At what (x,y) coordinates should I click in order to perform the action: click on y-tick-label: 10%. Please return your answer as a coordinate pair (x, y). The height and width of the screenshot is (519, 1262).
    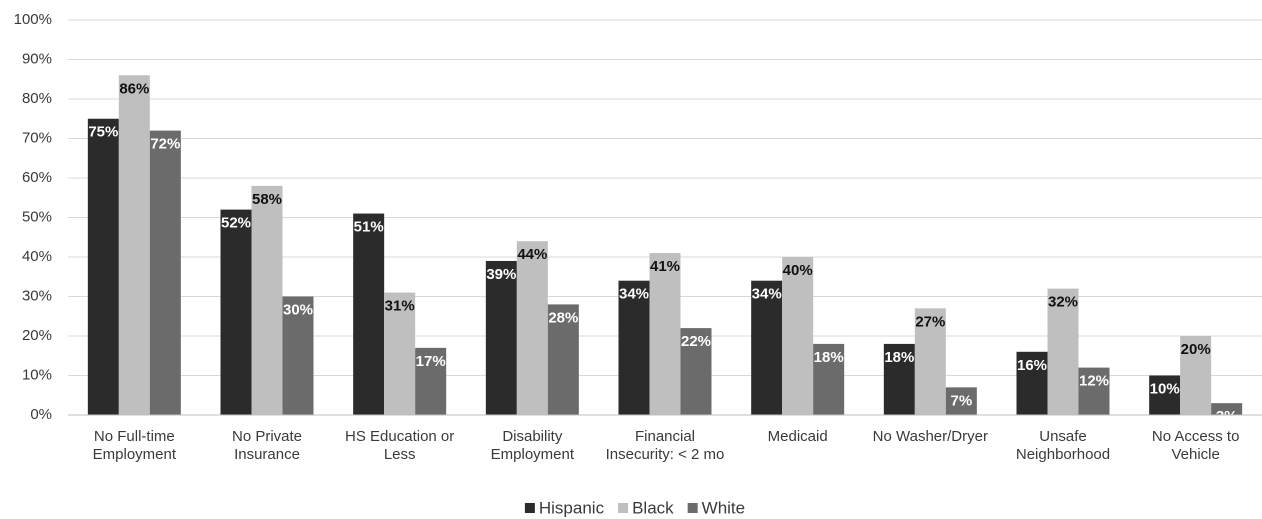
    Looking at the image, I should click on (37, 374).